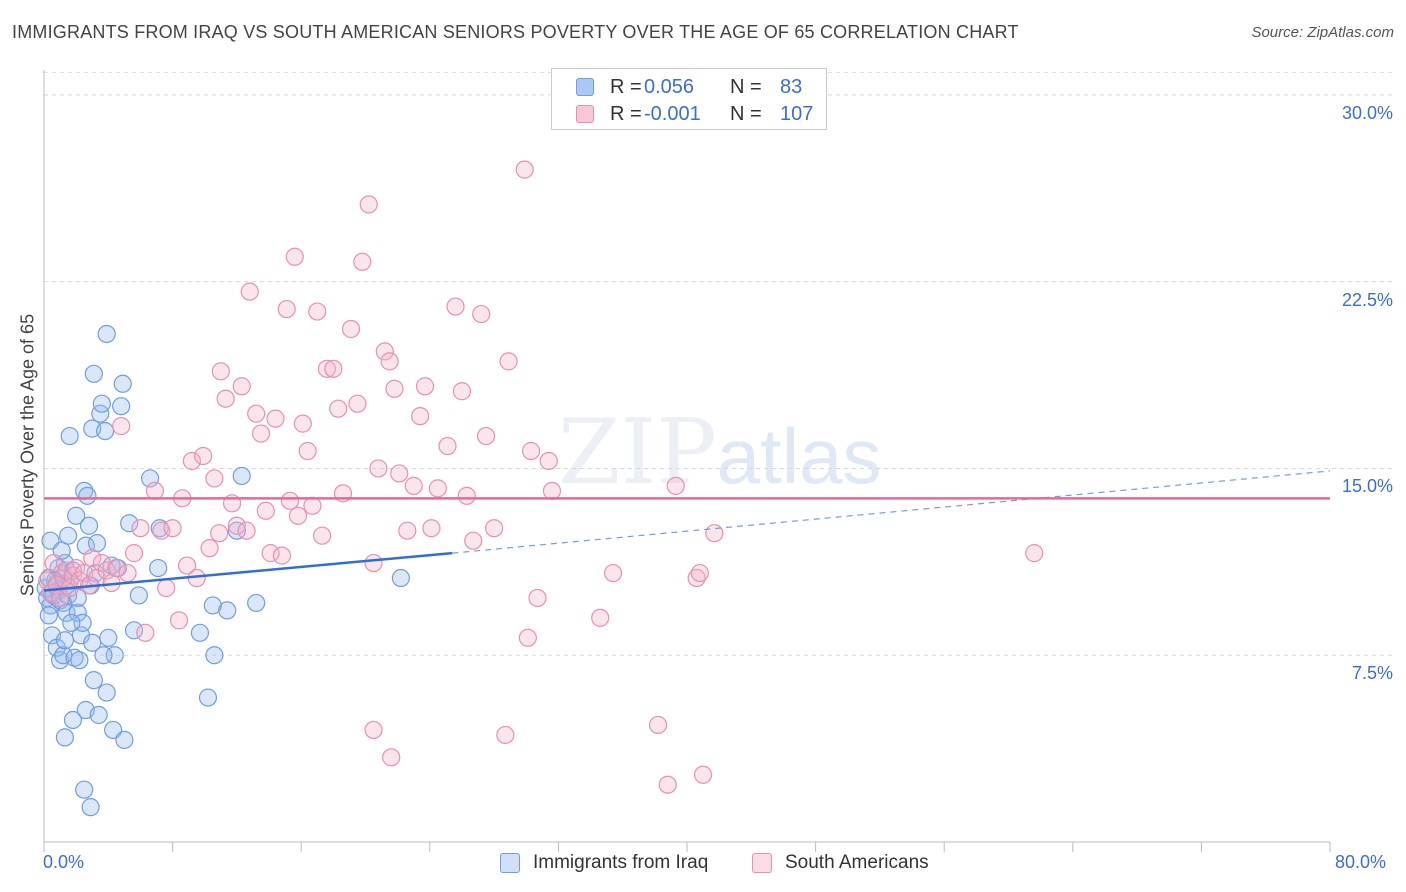 This screenshot has height=892, width=1406. I want to click on legend-r-label: R =, so click(626, 87).